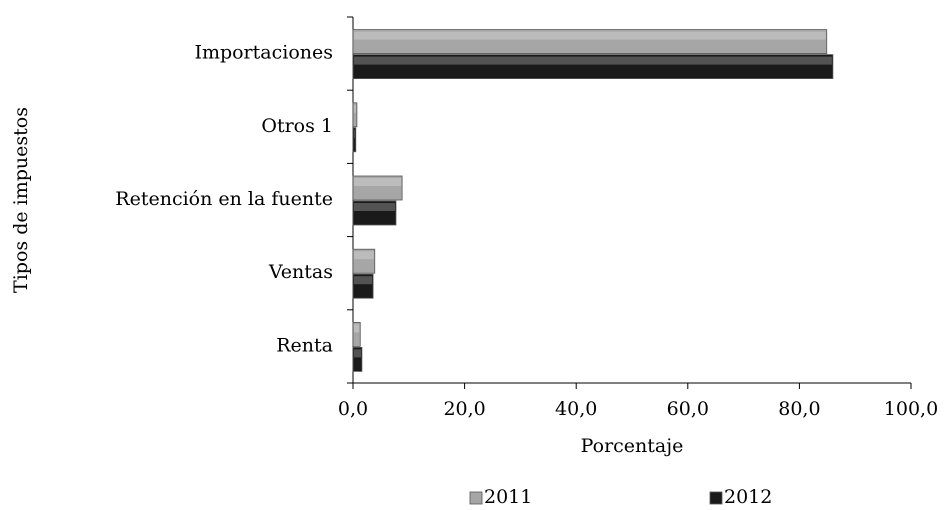  What do you see at coordinates (297, 126) in the screenshot?
I see `y-tick-label: Otros 1` at bounding box center [297, 126].